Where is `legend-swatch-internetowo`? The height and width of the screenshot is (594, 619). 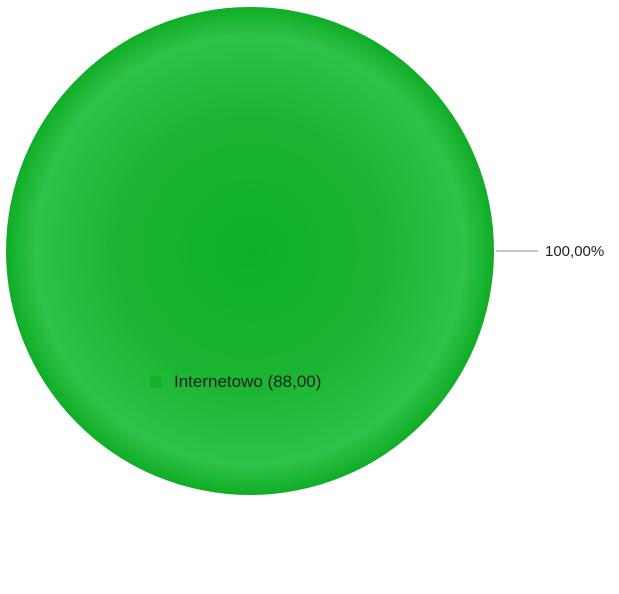
legend-swatch-internetowo is located at coordinates (156, 382).